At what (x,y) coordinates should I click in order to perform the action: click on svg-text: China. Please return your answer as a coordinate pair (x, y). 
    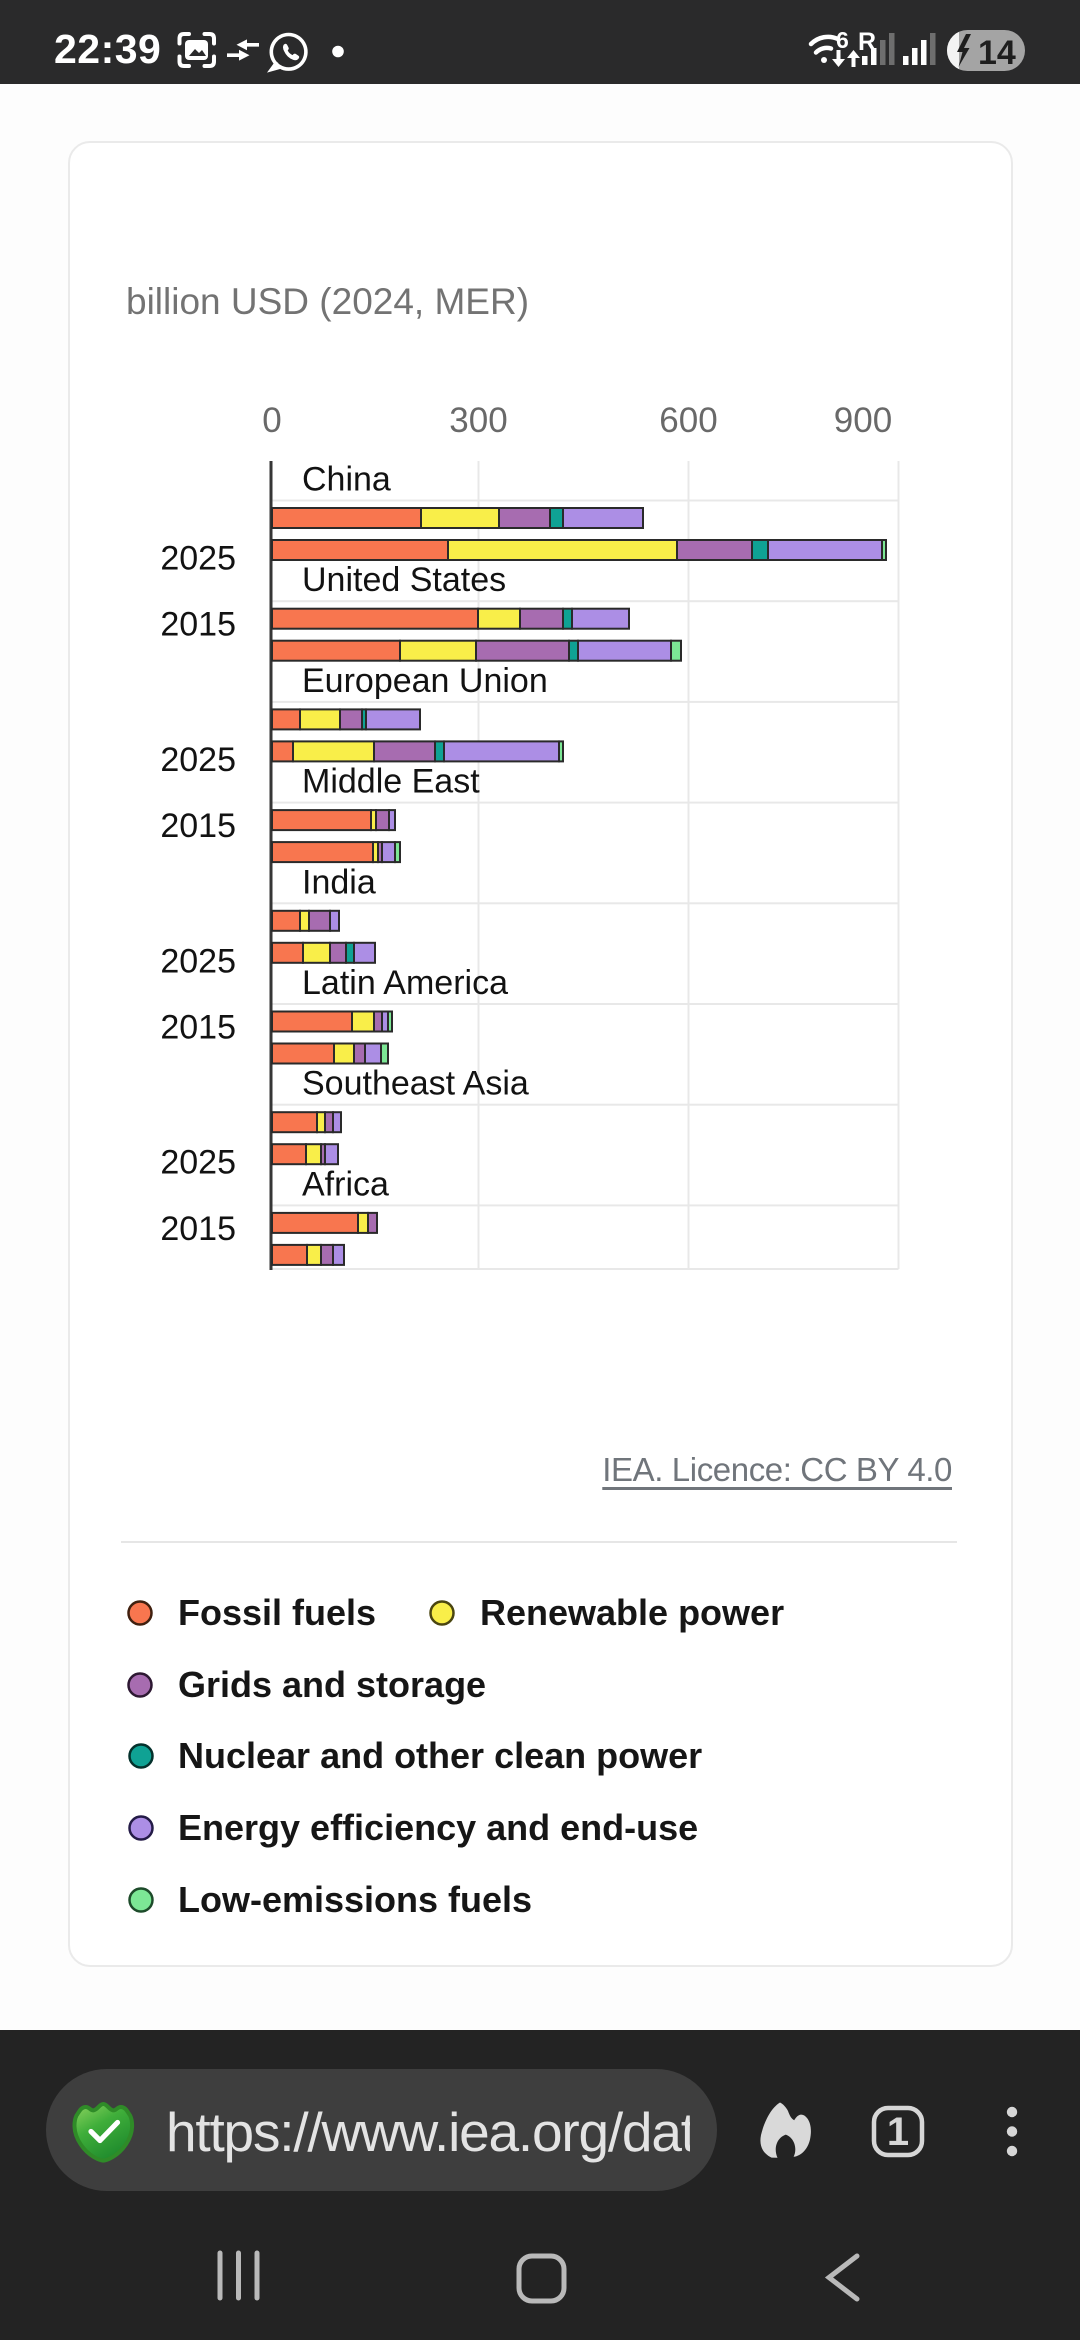
    Looking at the image, I should click on (346, 480).